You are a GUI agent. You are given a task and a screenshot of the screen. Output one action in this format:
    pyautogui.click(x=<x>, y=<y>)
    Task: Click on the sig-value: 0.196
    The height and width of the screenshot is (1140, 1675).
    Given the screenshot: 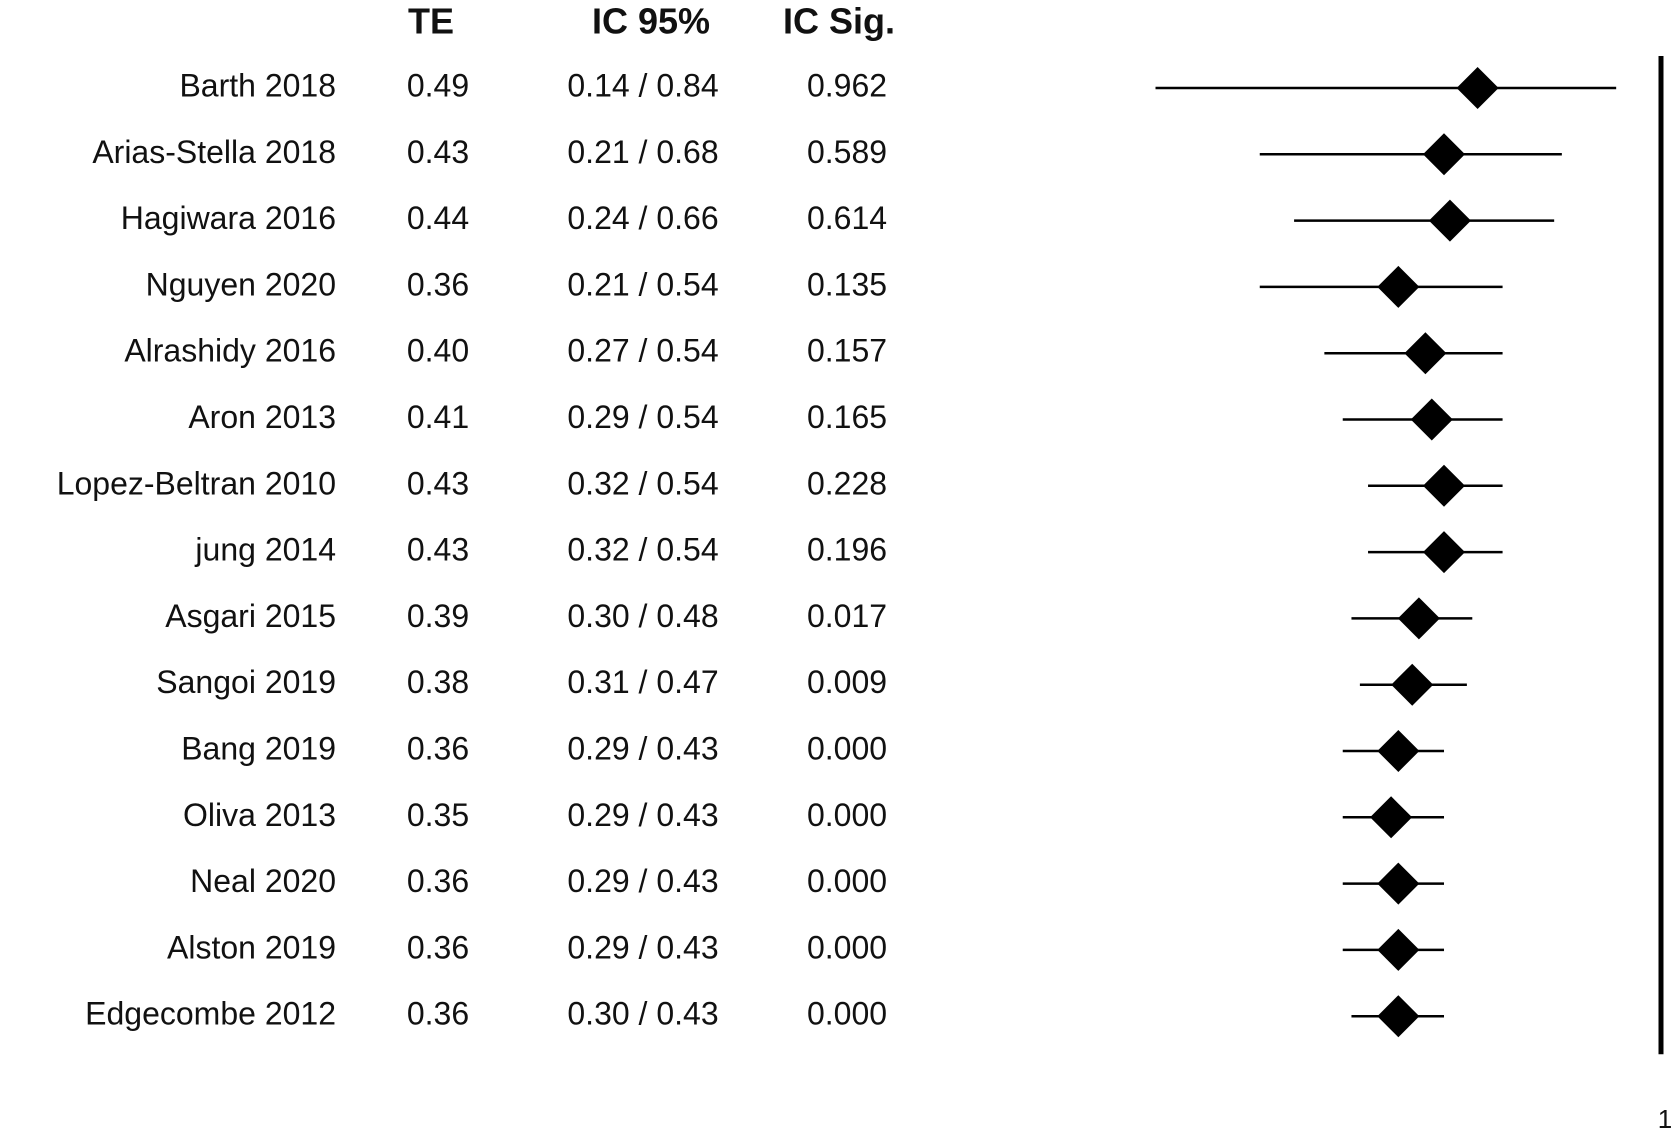 What is the action you would take?
    pyautogui.click(x=847, y=550)
    